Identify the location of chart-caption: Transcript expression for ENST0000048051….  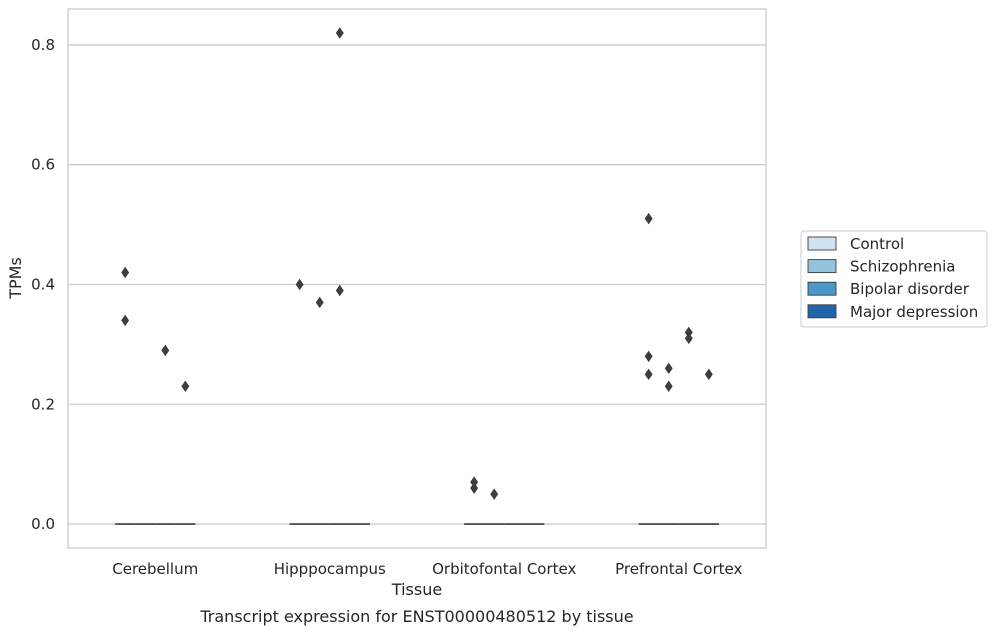
(416, 616).